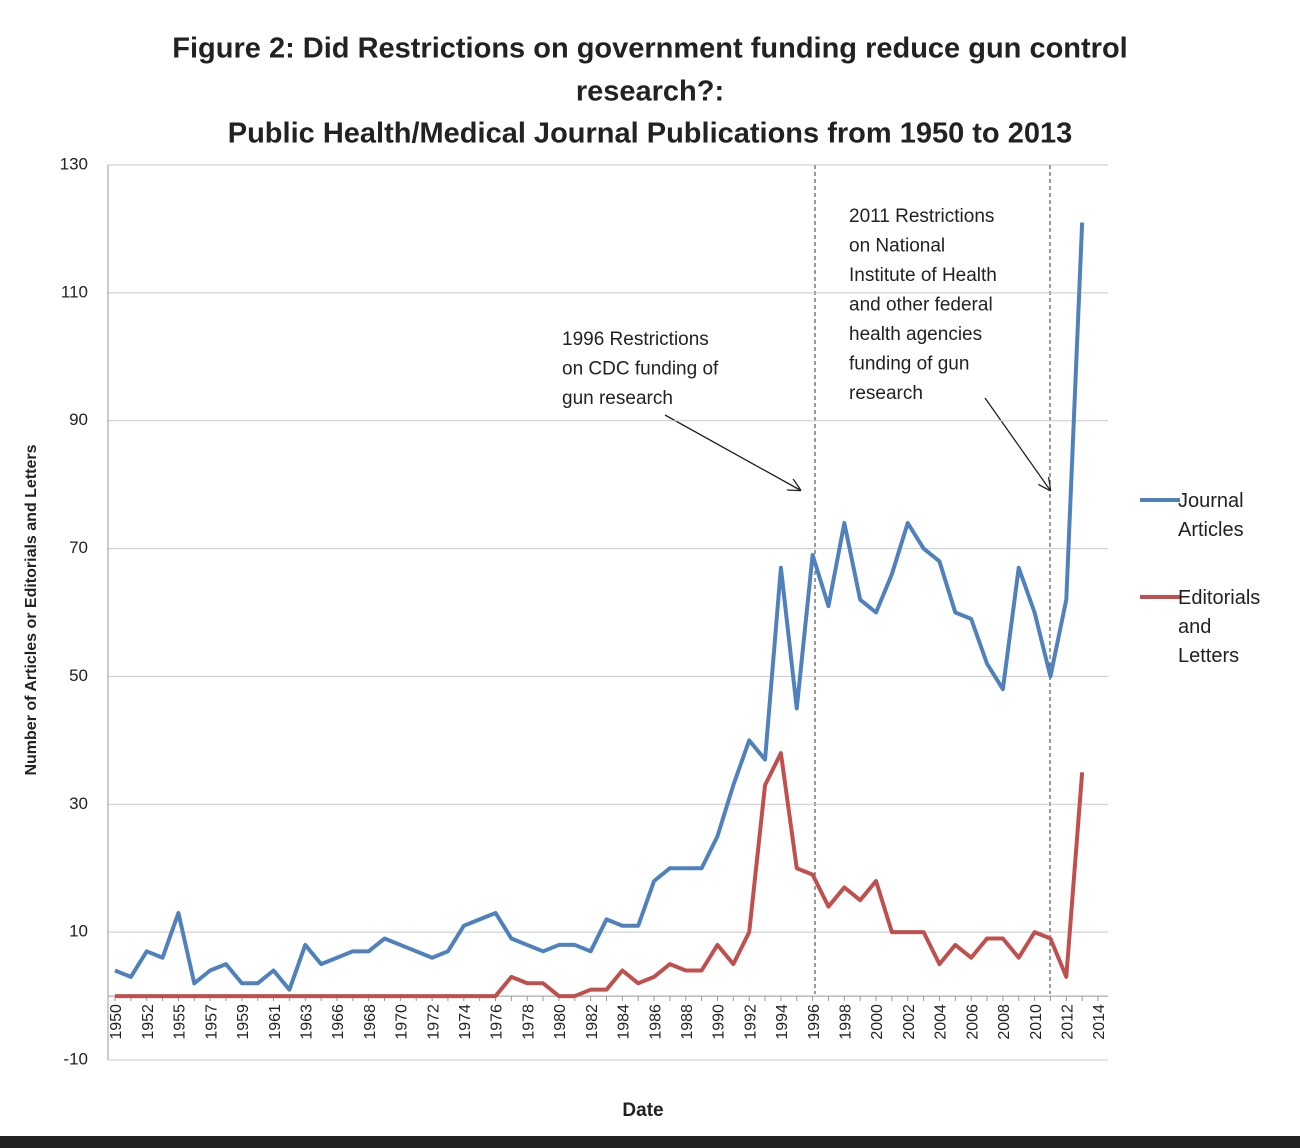  What do you see at coordinates (750, 1022) in the screenshot?
I see `x-tick-label: 1992` at bounding box center [750, 1022].